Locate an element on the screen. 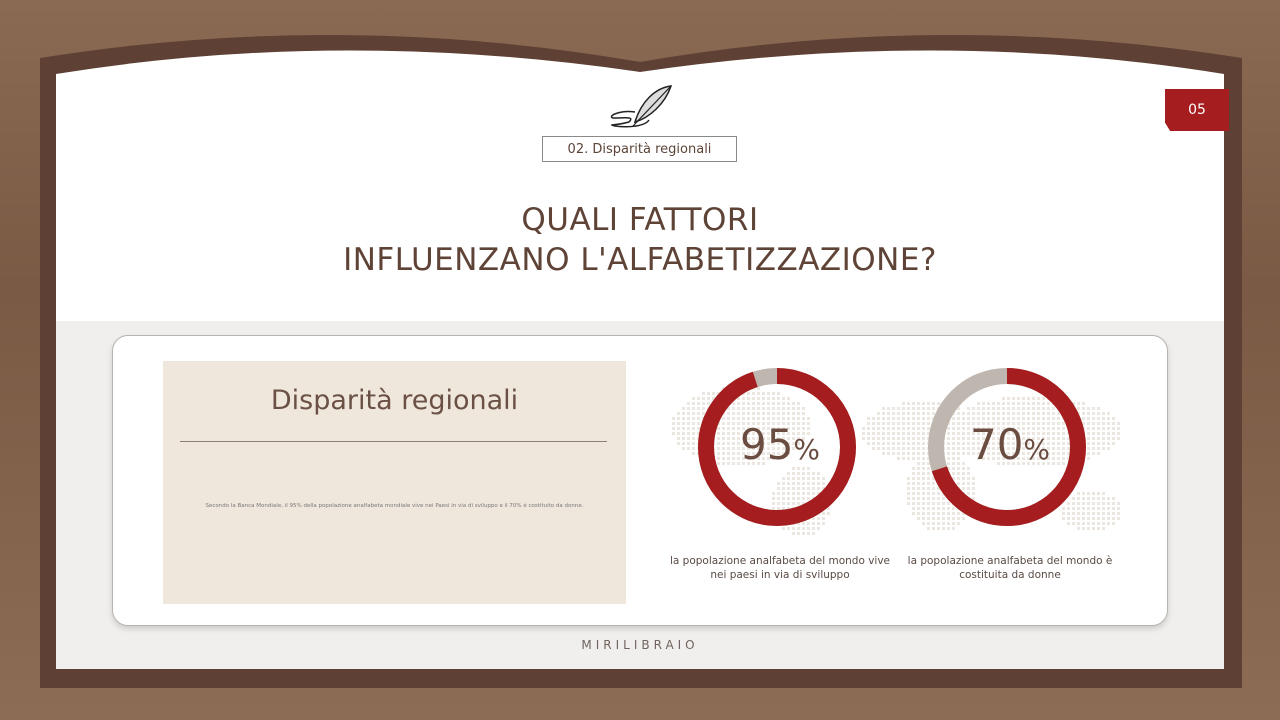  divider is located at coordinates (393, 441).